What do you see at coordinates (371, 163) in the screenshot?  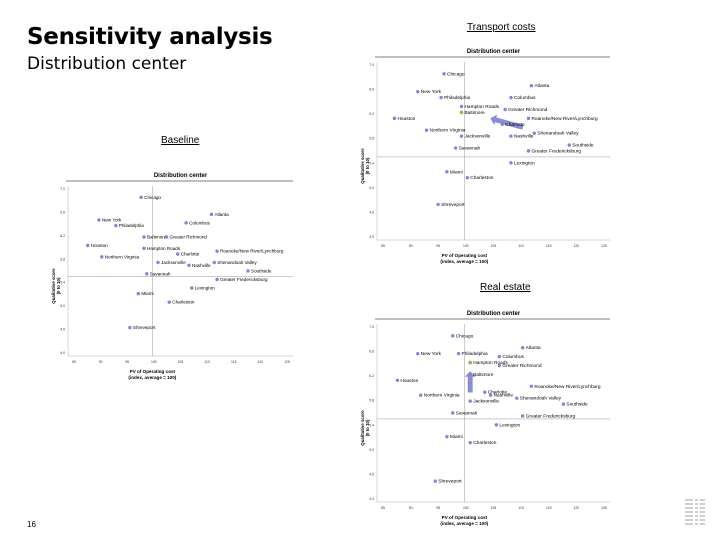 I see `y-tick-label: 5.4` at bounding box center [371, 163].